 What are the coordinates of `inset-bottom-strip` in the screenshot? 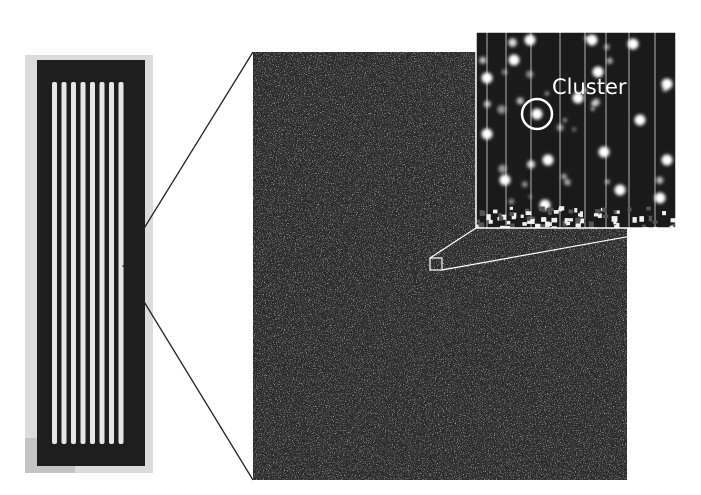 It's located at (576, 217).